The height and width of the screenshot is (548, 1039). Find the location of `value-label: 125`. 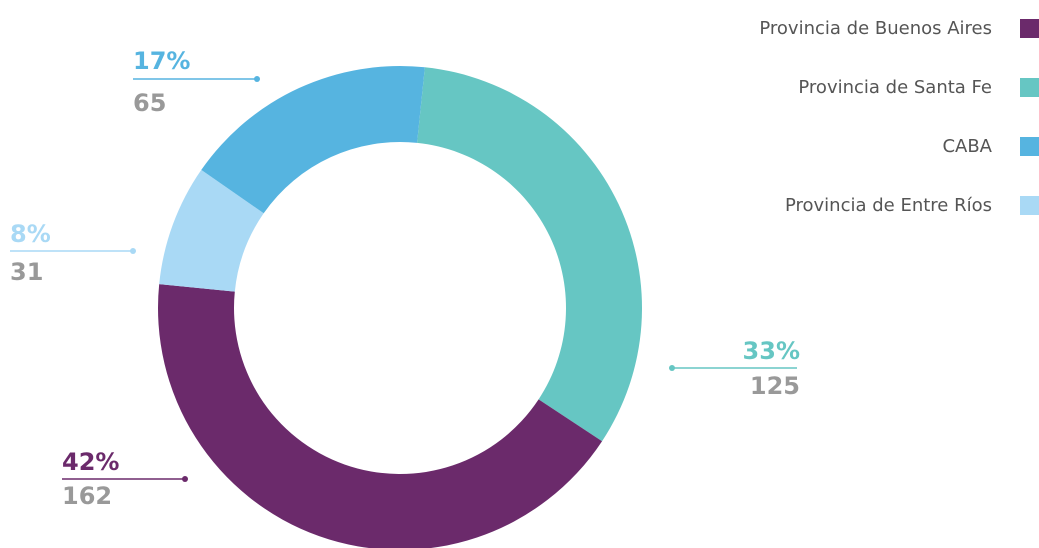

value-label: 125 is located at coordinates (775, 386).